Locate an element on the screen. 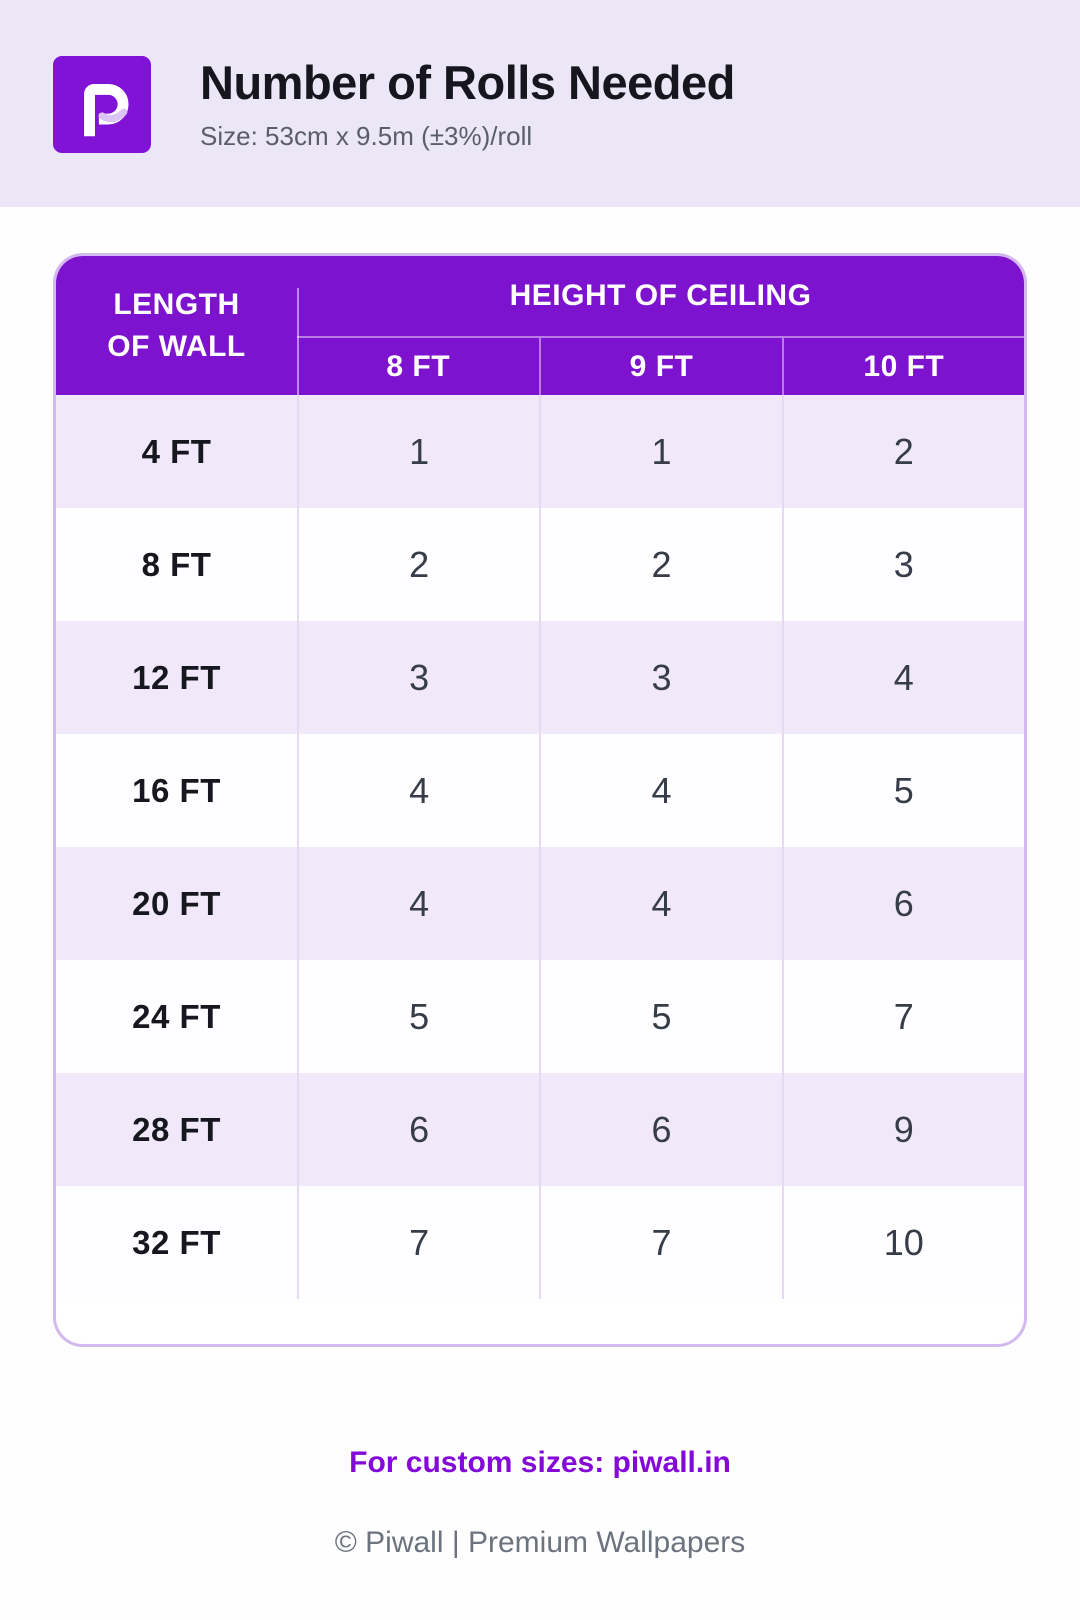  row-label-cell: 4 FT is located at coordinates (176, 451).